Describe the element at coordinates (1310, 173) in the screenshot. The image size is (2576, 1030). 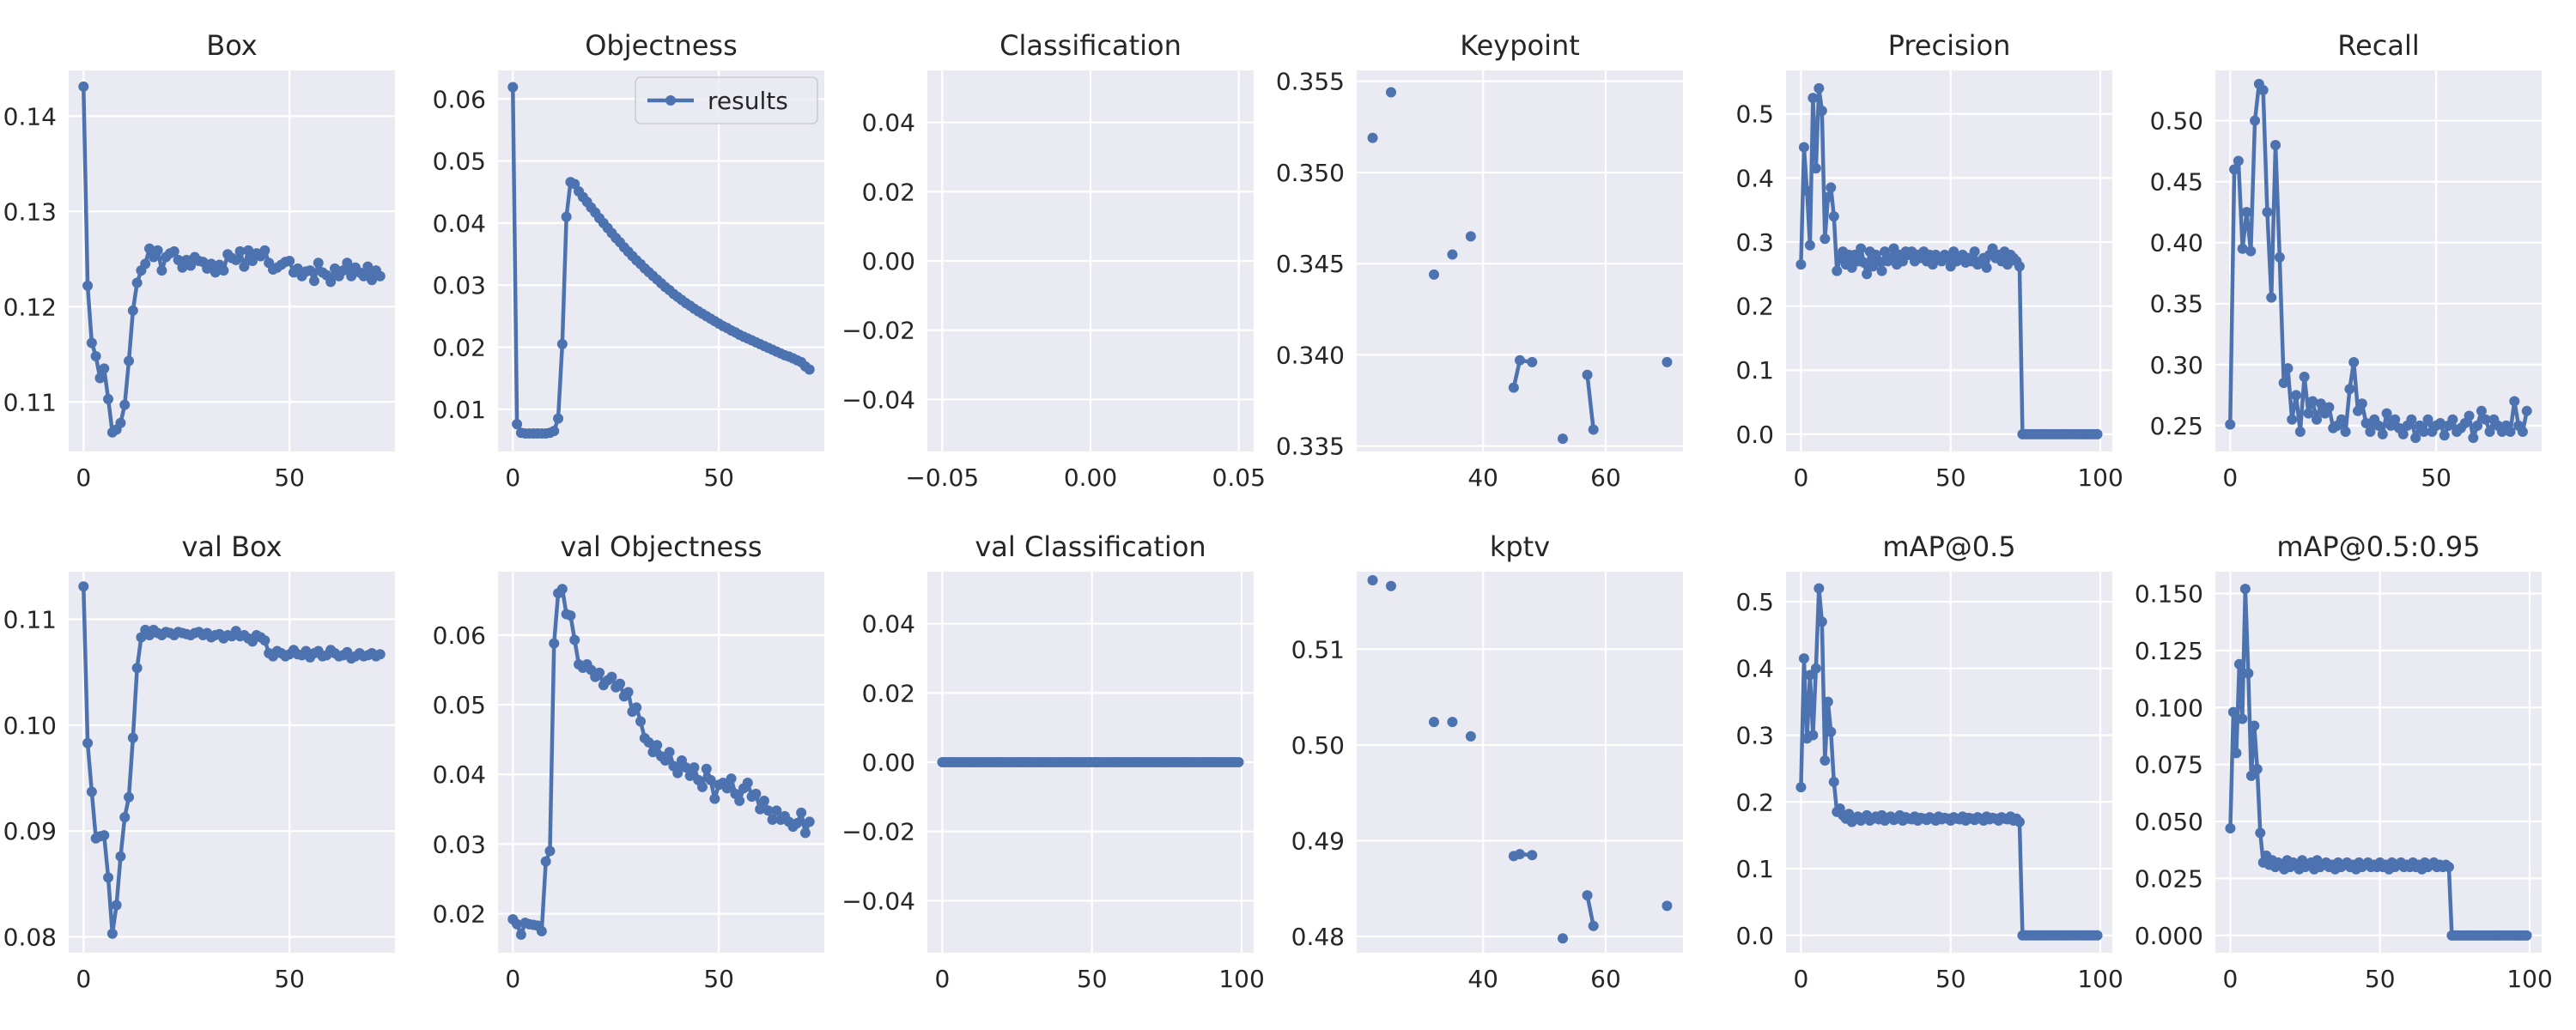
I see `y-tick-label: 0.350` at that location.